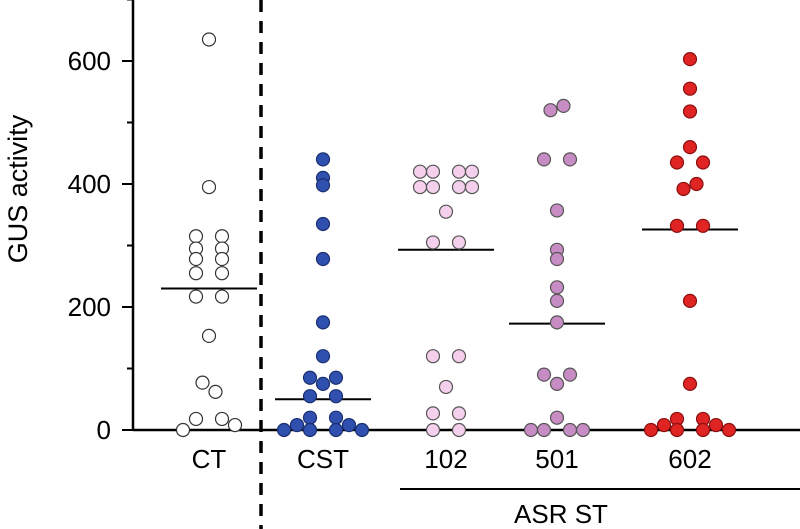 The width and height of the screenshot is (800, 529). What do you see at coordinates (561, 514) in the screenshot?
I see `group-label: ASR ST` at bounding box center [561, 514].